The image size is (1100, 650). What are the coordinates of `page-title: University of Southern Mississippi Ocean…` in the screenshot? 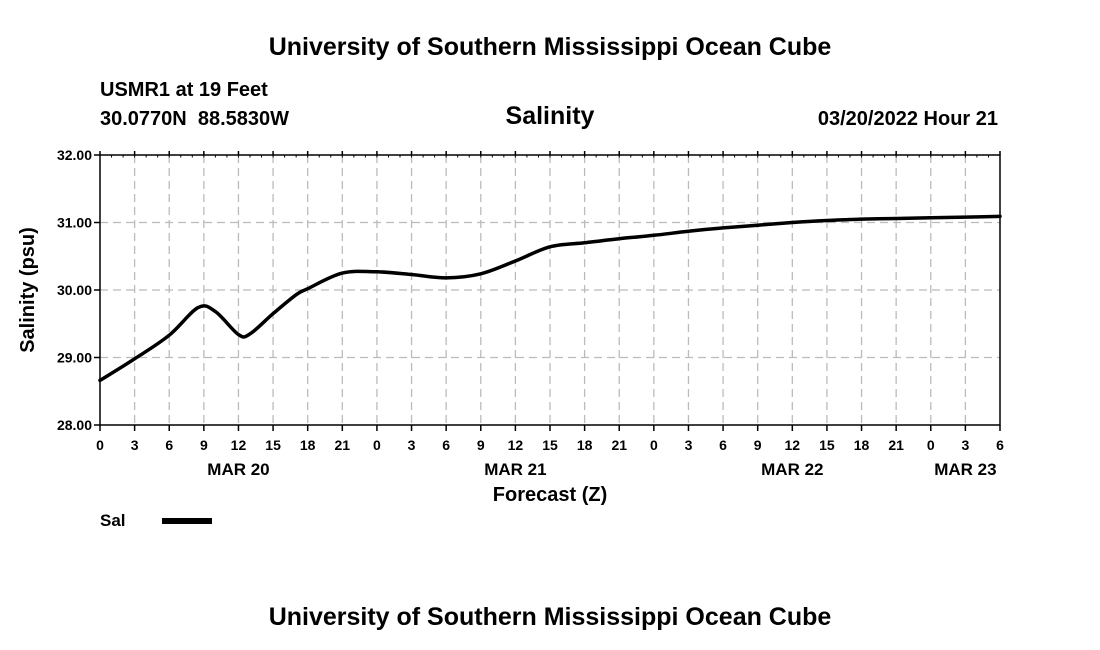 It's located at (550, 47).